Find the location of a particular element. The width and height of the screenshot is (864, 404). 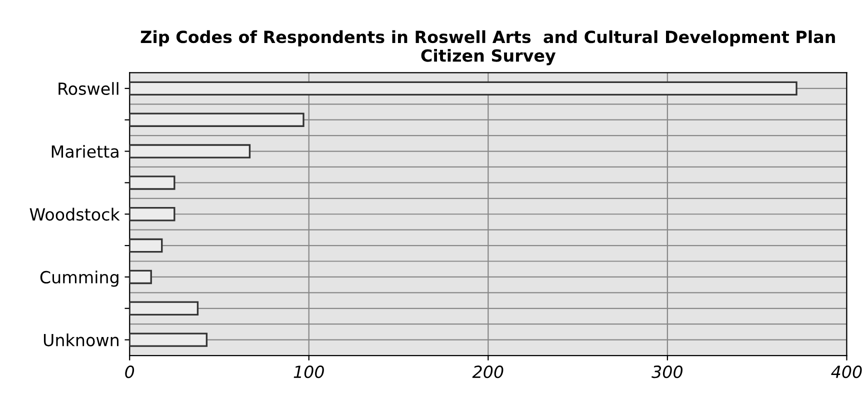

y-tick-label: Roswell is located at coordinates (88, 88).